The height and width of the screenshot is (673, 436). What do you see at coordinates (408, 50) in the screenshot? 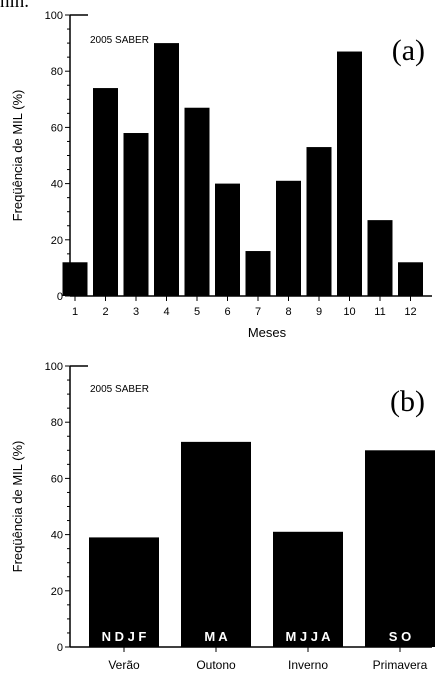
I see `panel-a-panel-letter: (a)` at bounding box center [408, 50].